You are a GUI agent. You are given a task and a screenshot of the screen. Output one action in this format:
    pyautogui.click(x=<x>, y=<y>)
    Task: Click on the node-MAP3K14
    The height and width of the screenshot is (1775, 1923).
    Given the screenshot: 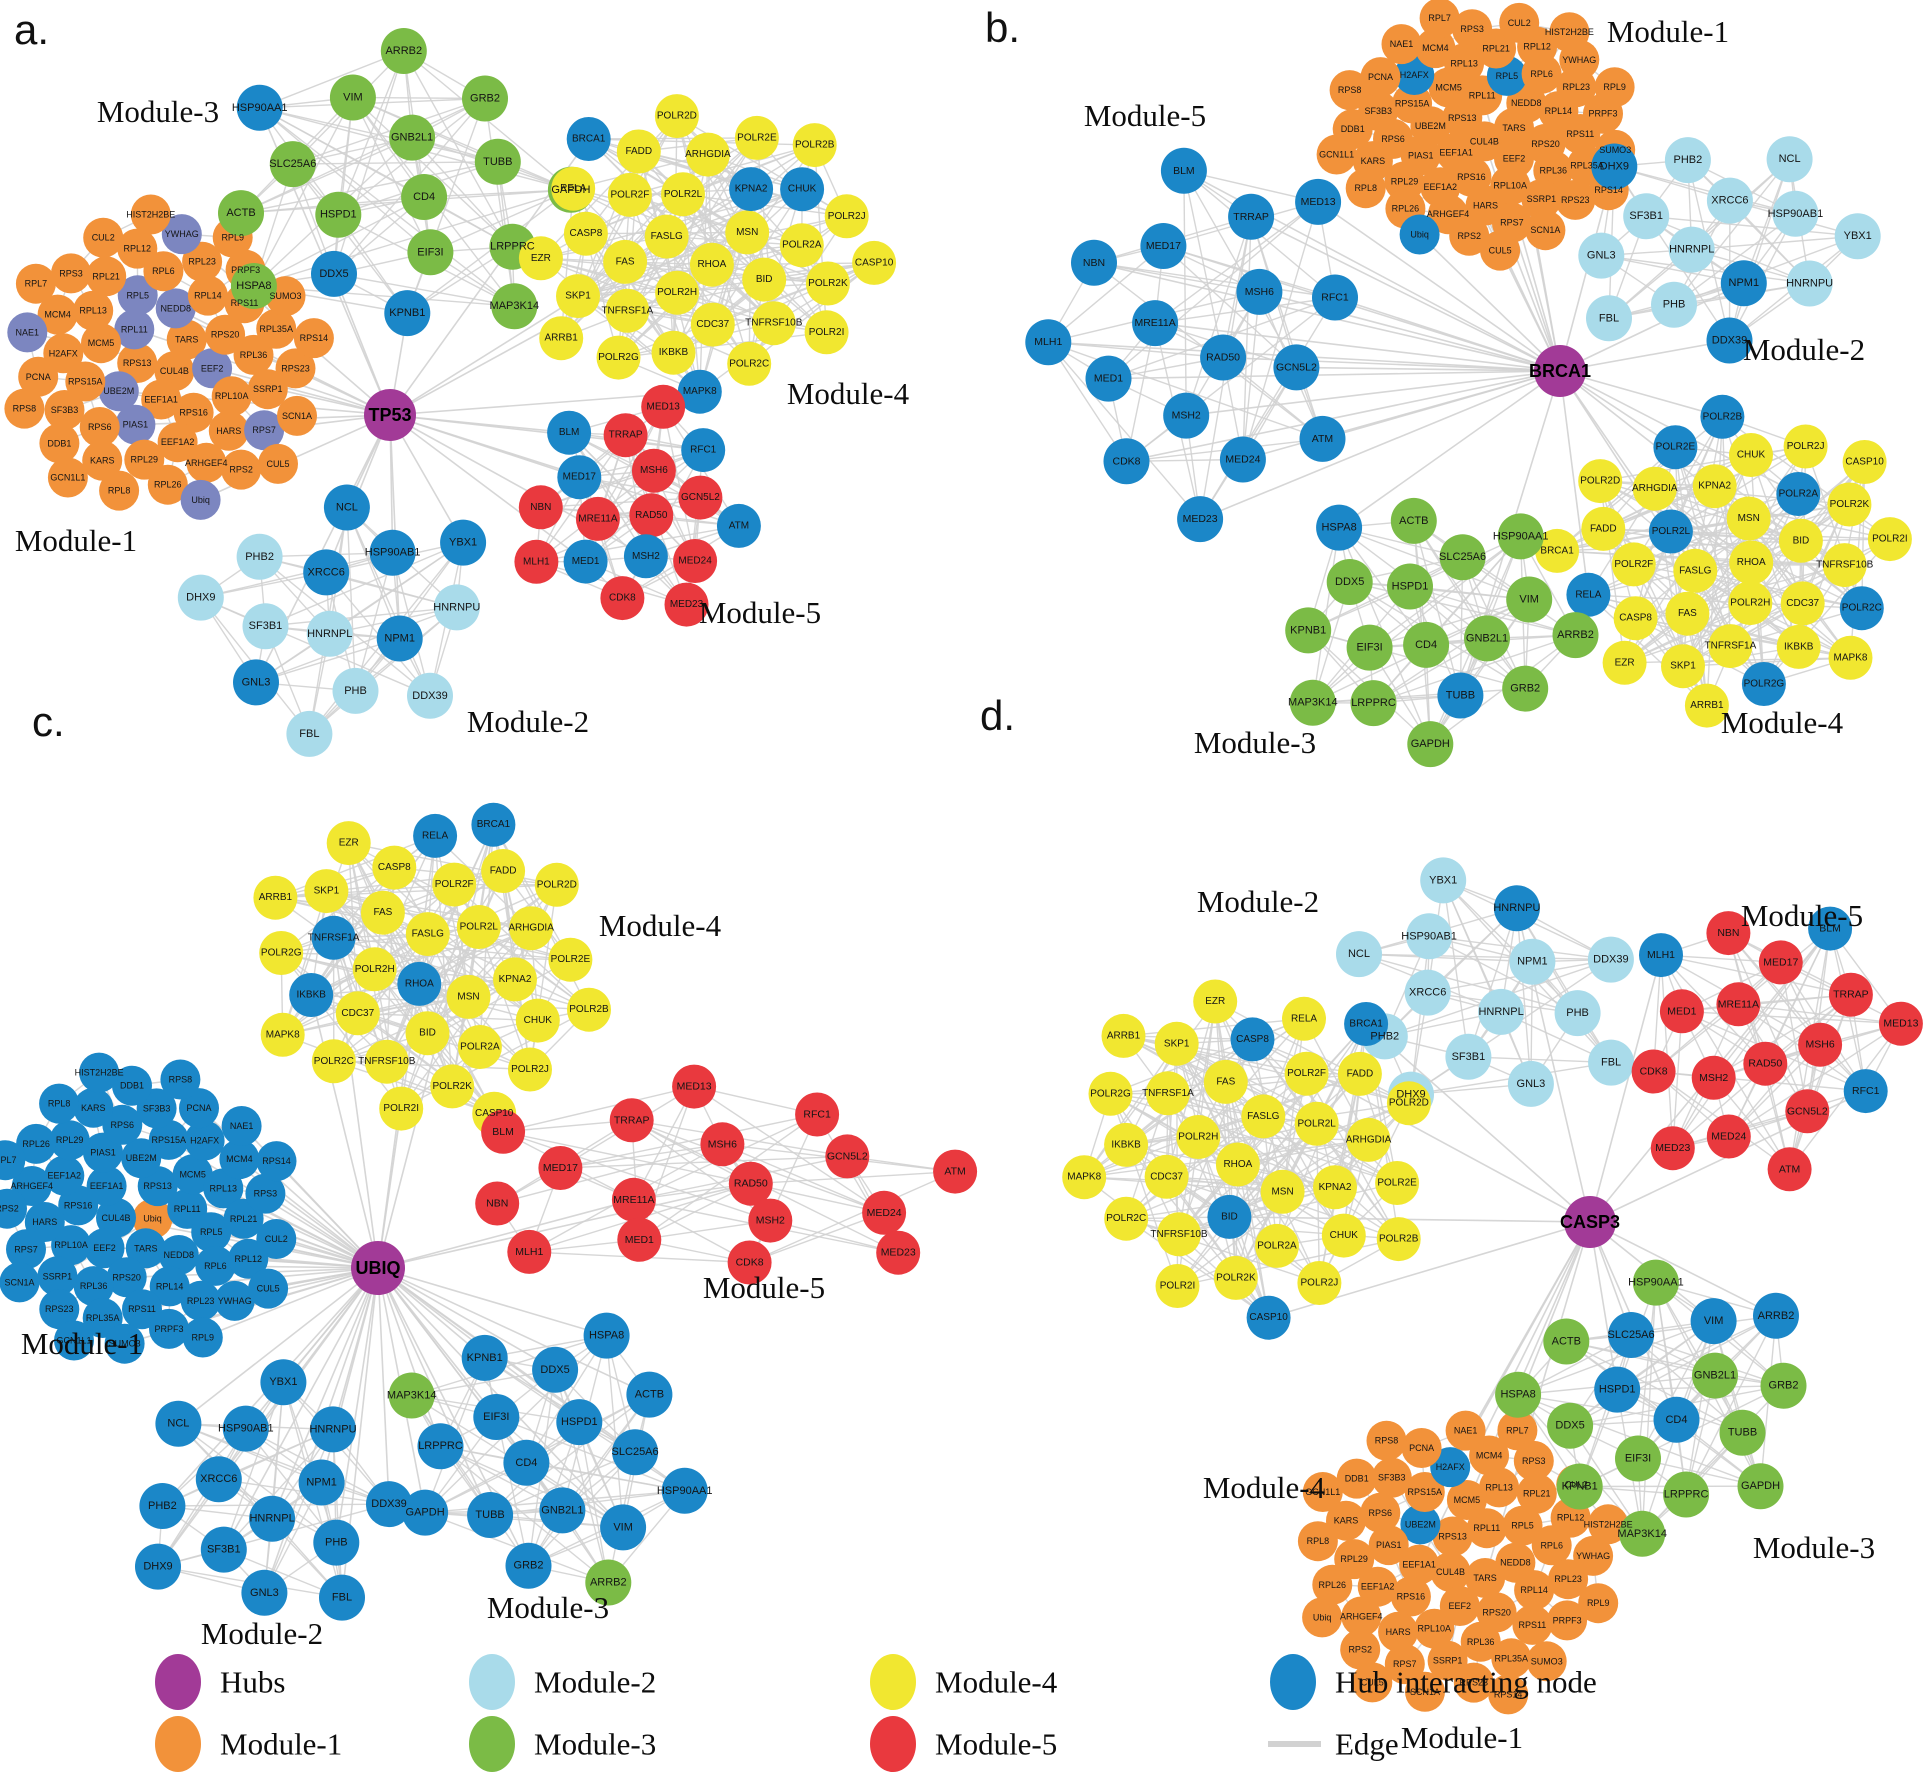 What is the action you would take?
    pyautogui.click(x=411, y=1395)
    